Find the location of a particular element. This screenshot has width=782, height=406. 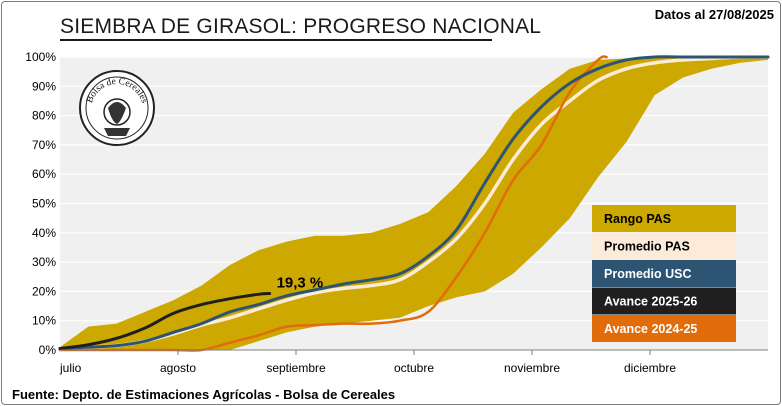

x-tick-label: noviembre is located at coordinates (532, 368).